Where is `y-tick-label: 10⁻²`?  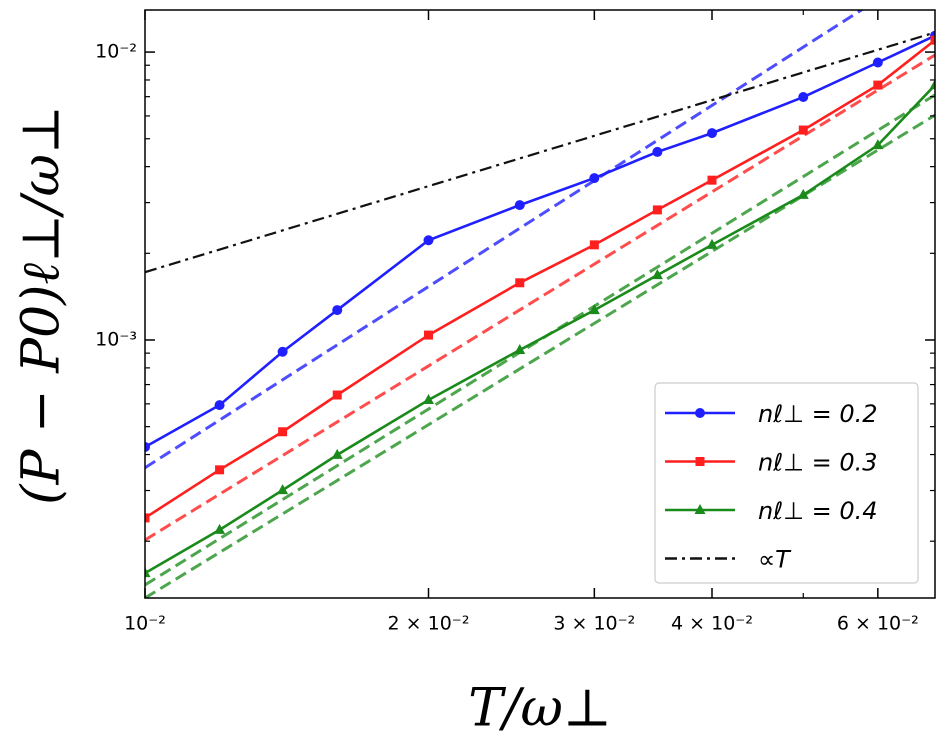 y-tick-label: 10⁻² is located at coordinates (116, 52).